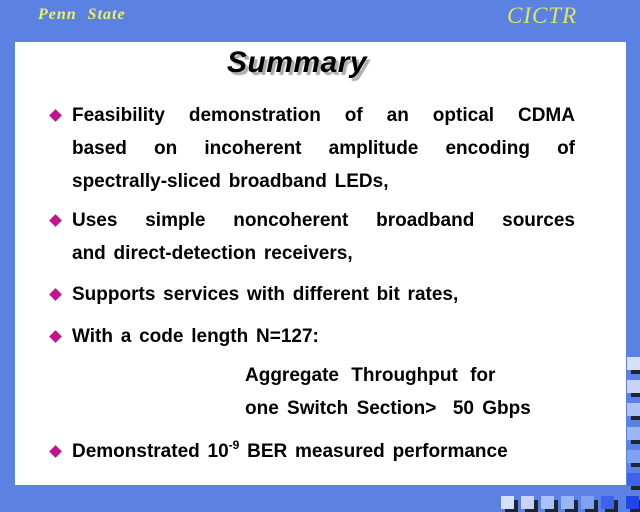 This screenshot has width=640, height=512. What do you see at coordinates (388, 408) in the screenshot?
I see `note-line: one Switch Section> 50 Gbps` at bounding box center [388, 408].